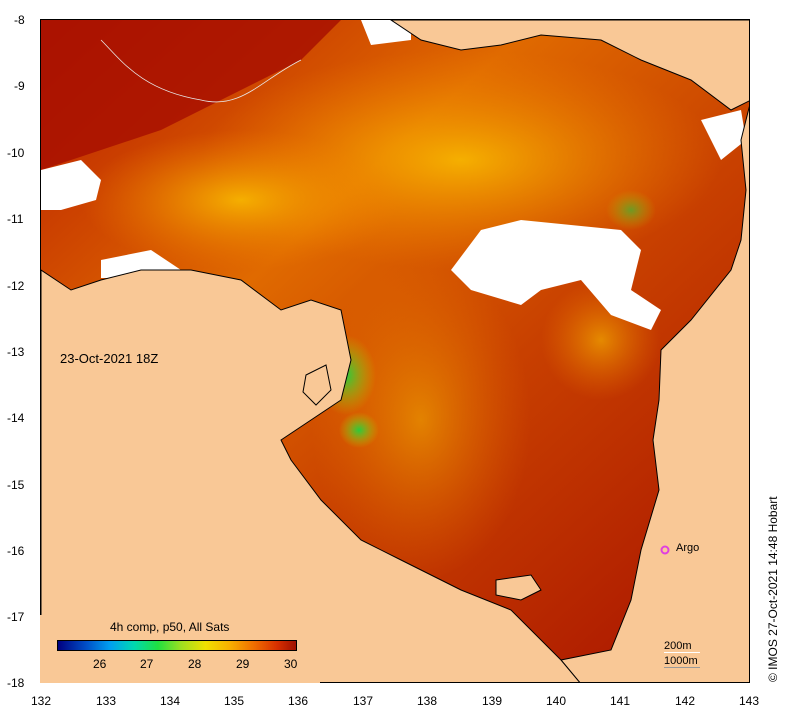 Image resolution: width=791 pixels, height=716 pixels. I want to click on depth-contour-1000m: 1000m, so click(681, 661).